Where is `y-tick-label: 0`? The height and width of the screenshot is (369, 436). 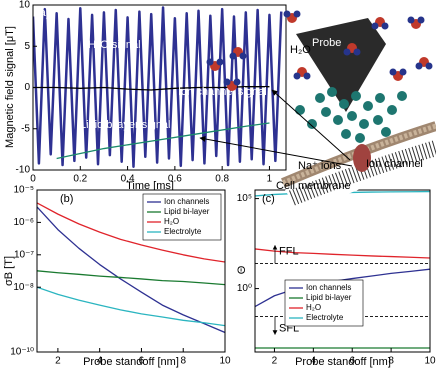
y-tick-label: 0 is located at coordinates (27, 87).